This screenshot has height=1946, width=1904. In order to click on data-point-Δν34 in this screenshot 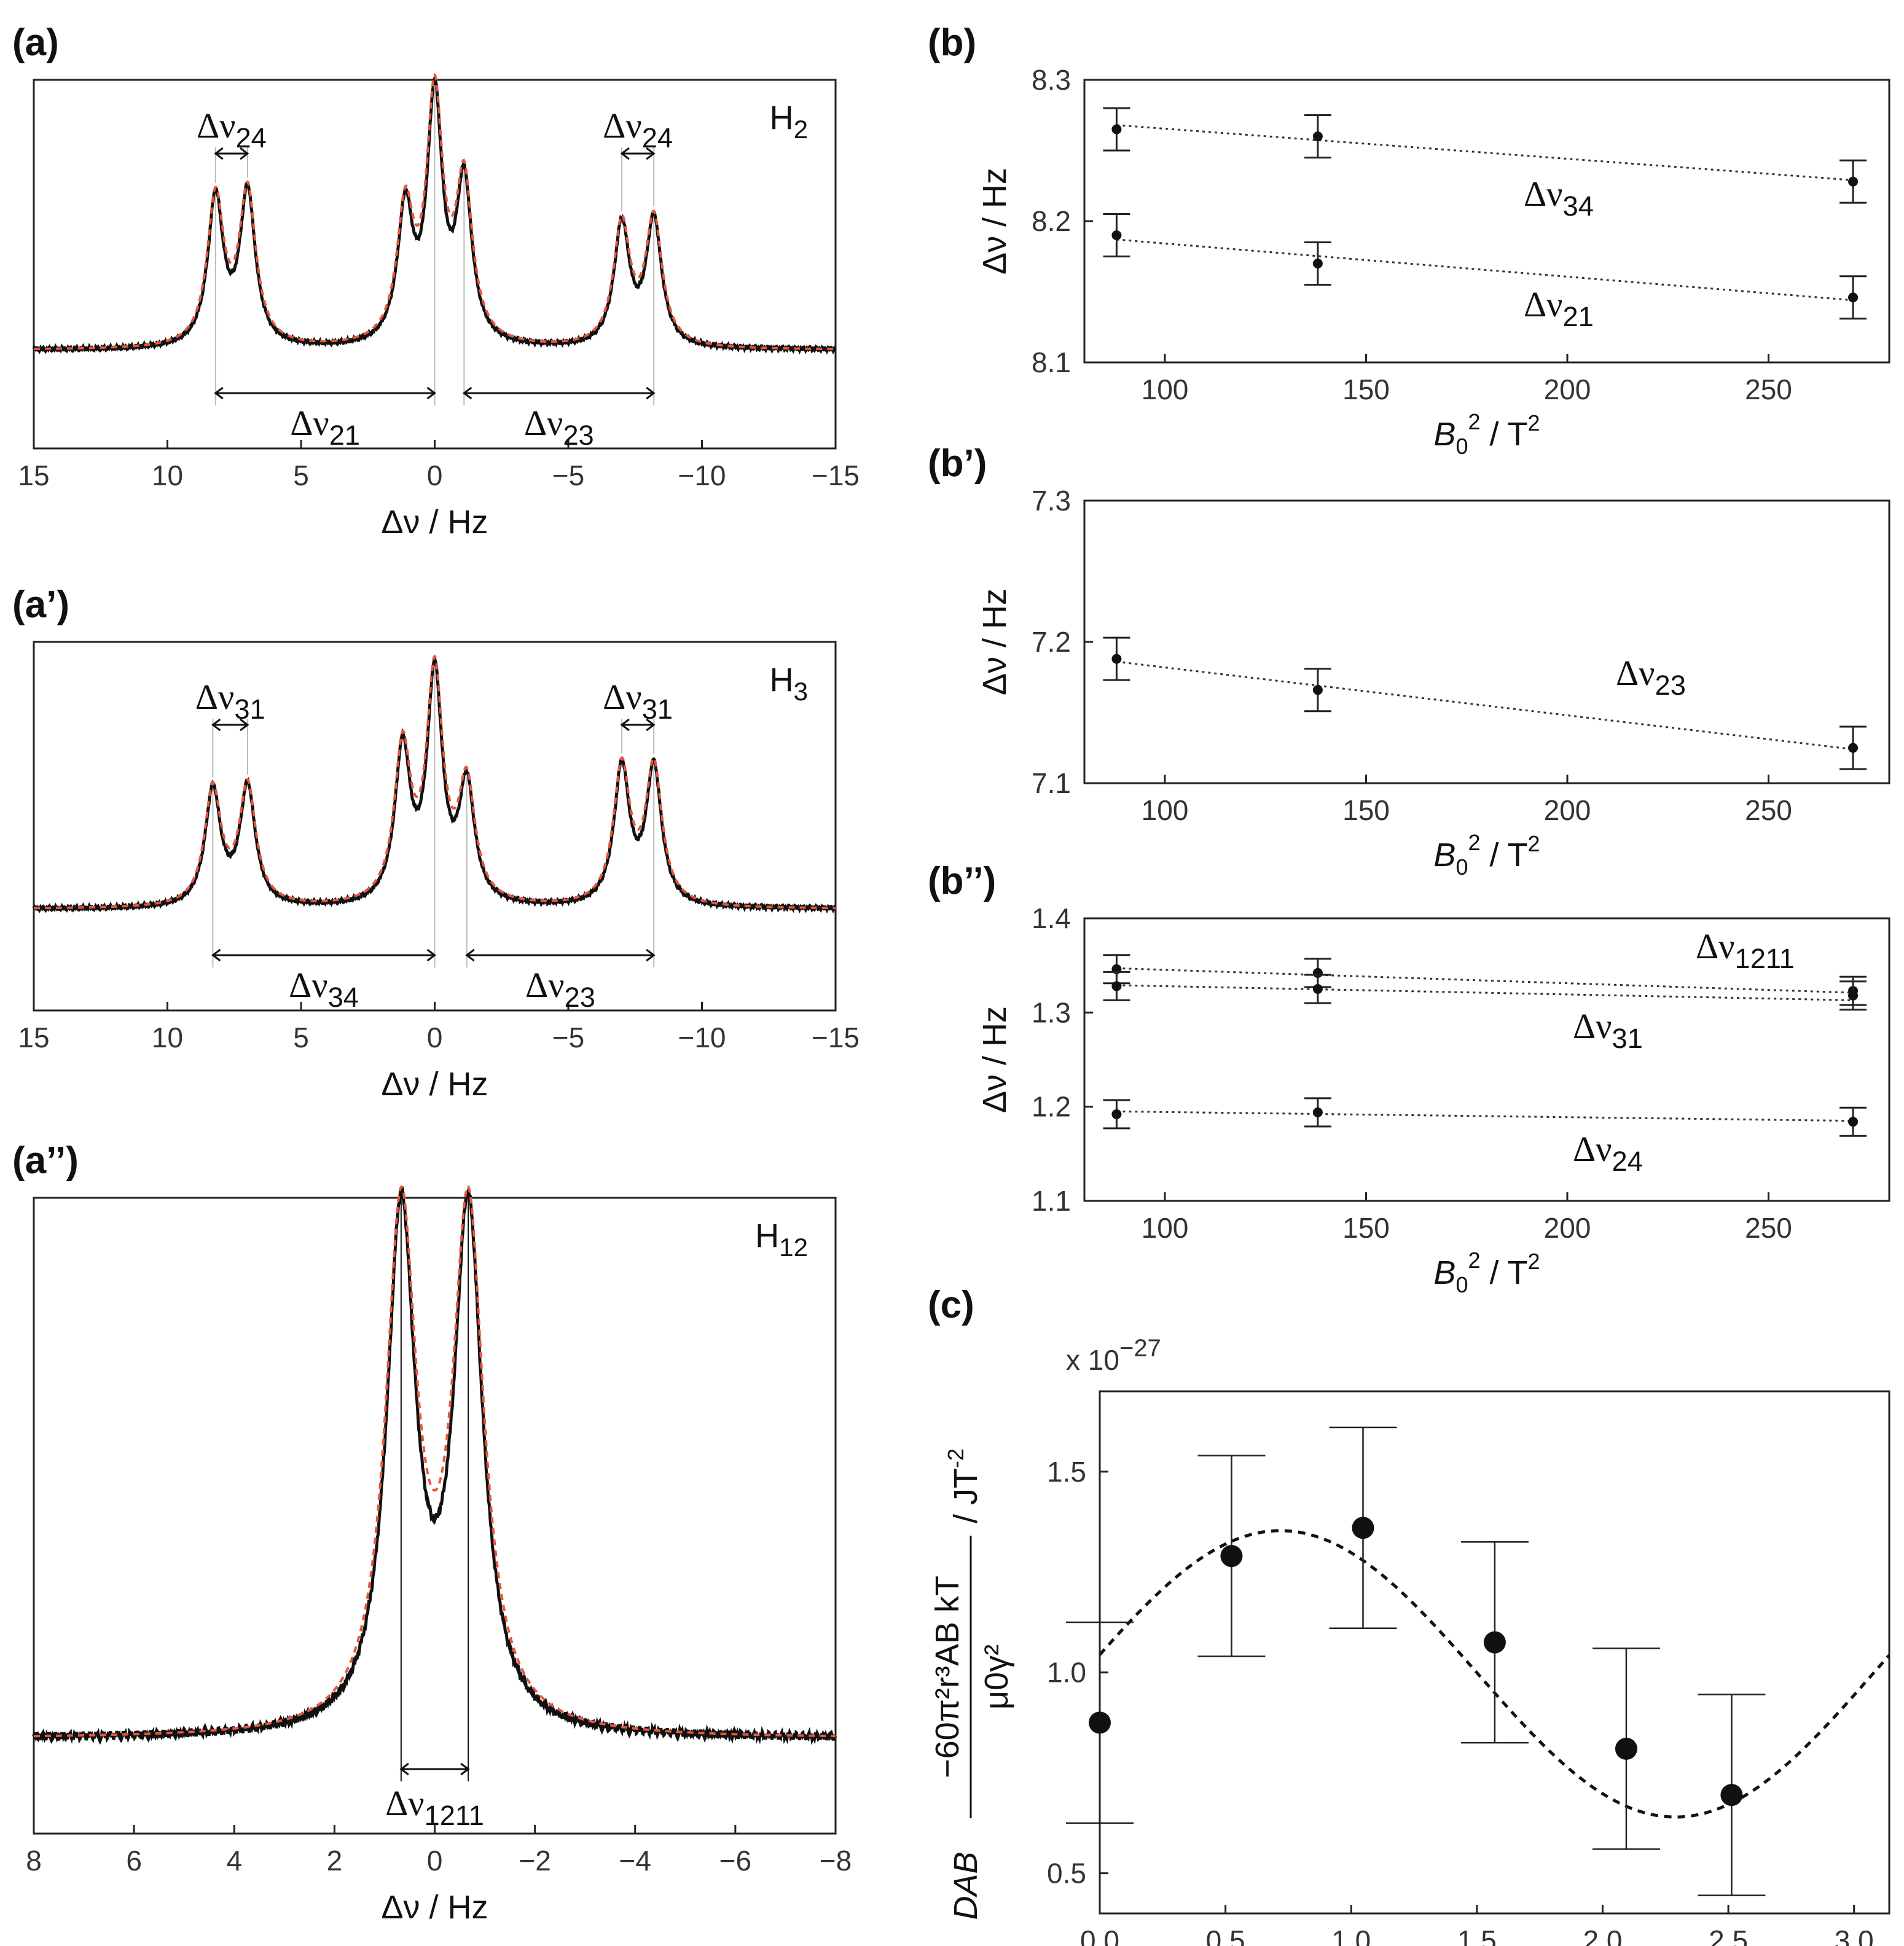, I will do `click(1116, 129)`.